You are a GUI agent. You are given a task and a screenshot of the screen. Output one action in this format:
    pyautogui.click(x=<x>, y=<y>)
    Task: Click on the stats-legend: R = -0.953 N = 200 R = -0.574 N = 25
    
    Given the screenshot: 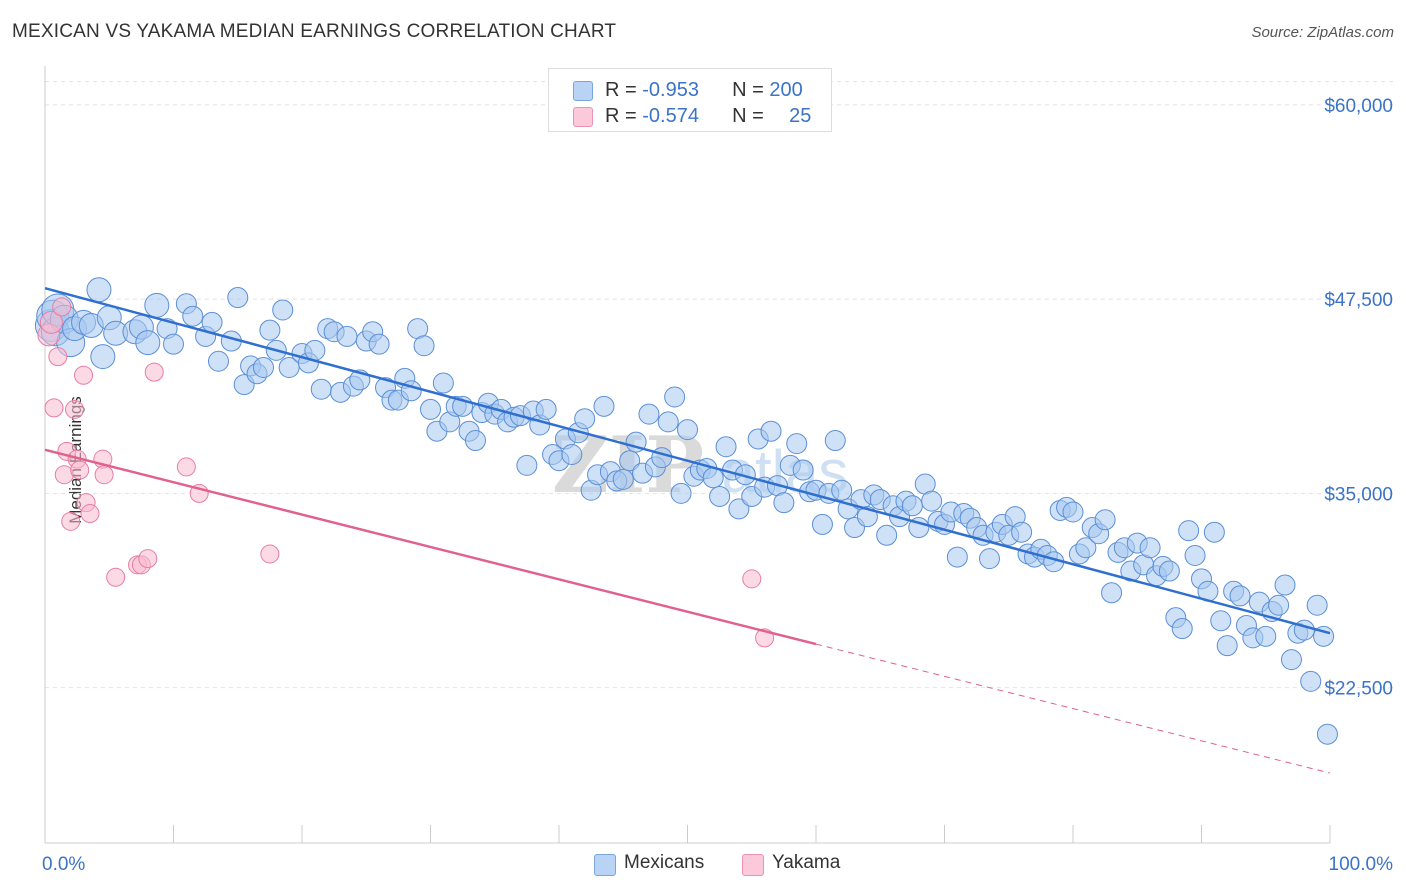 What is the action you would take?
    pyautogui.click(x=690, y=100)
    